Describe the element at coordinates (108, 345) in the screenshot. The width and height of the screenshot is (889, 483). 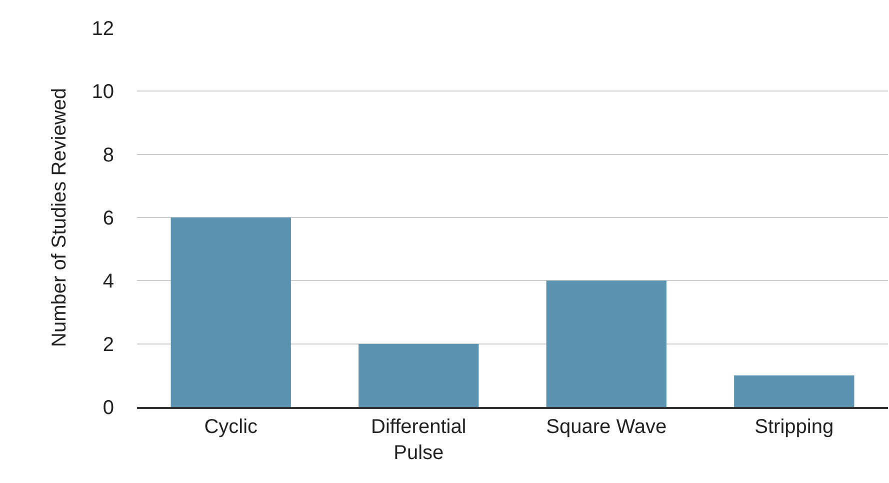
I see `y-tick-label: 2` at that location.